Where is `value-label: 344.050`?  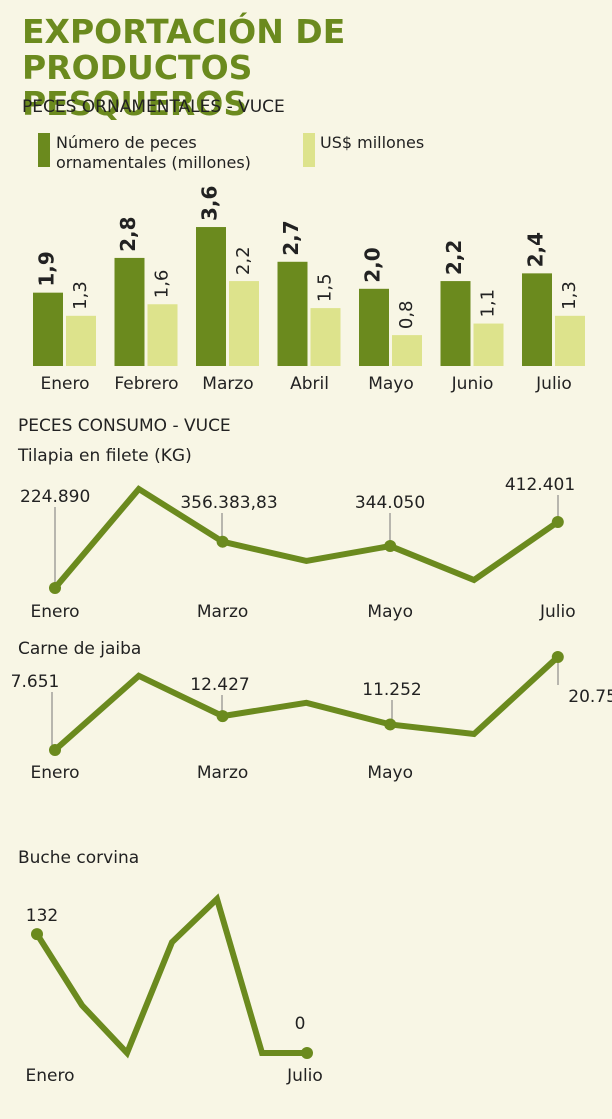 value-label: 344.050 is located at coordinates (390, 503).